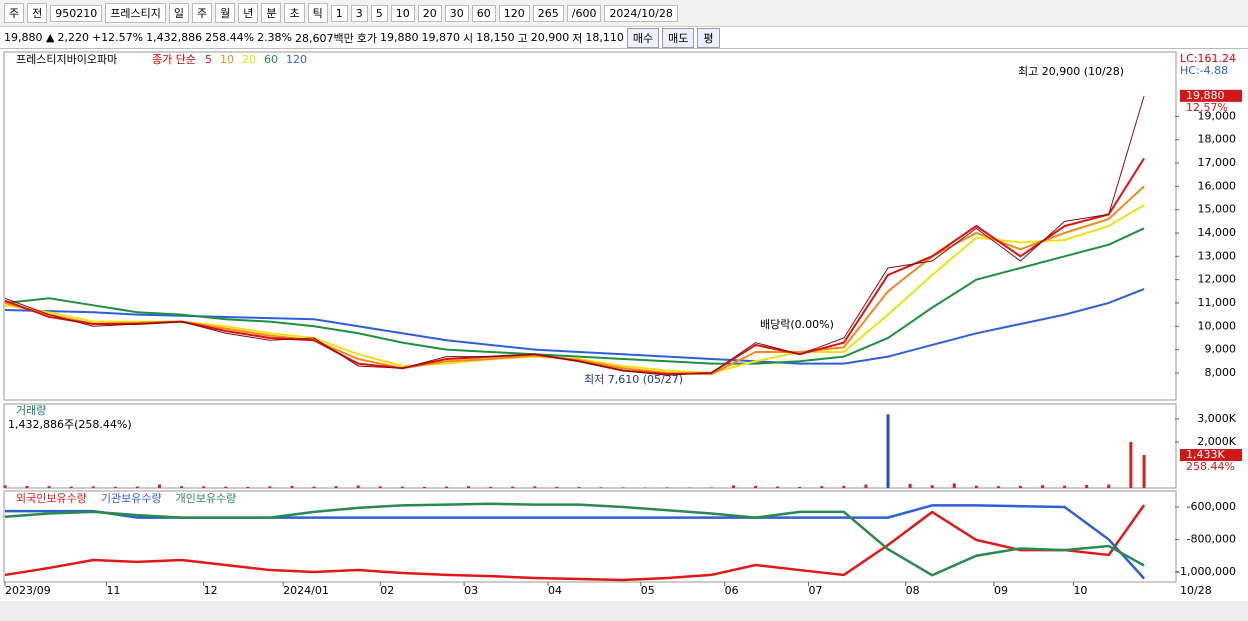  Describe the element at coordinates (1207, 107) in the screenshot. I see `change-label: 12.57%` at that location.